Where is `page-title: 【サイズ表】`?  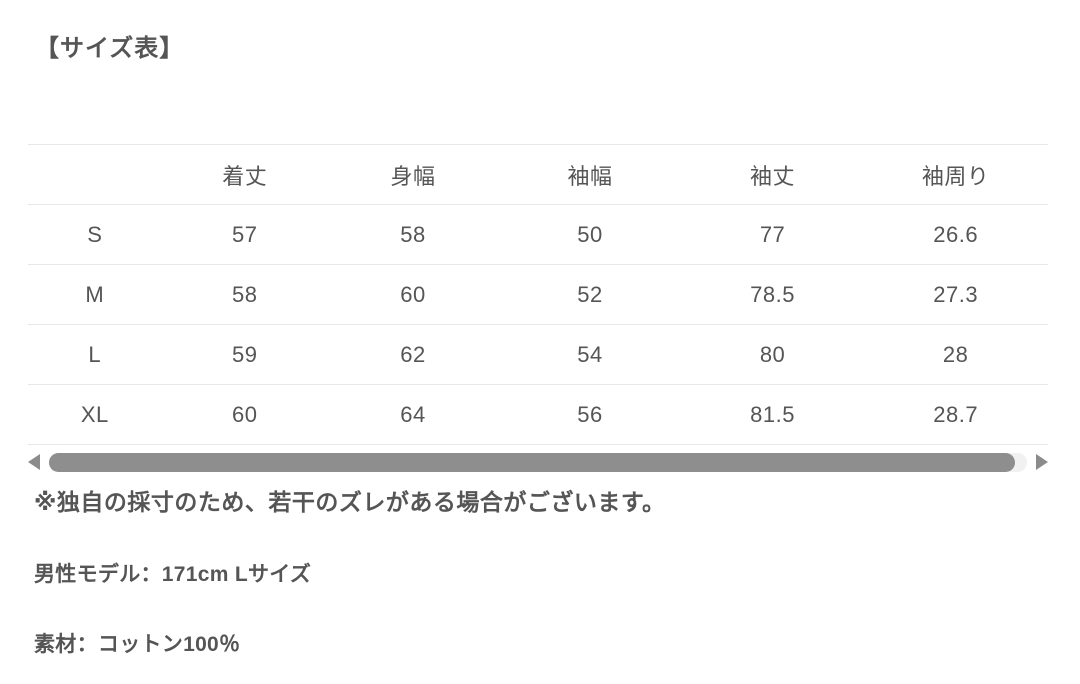
page-title: 【サイズ表】 is located at coordinates (110, 48).